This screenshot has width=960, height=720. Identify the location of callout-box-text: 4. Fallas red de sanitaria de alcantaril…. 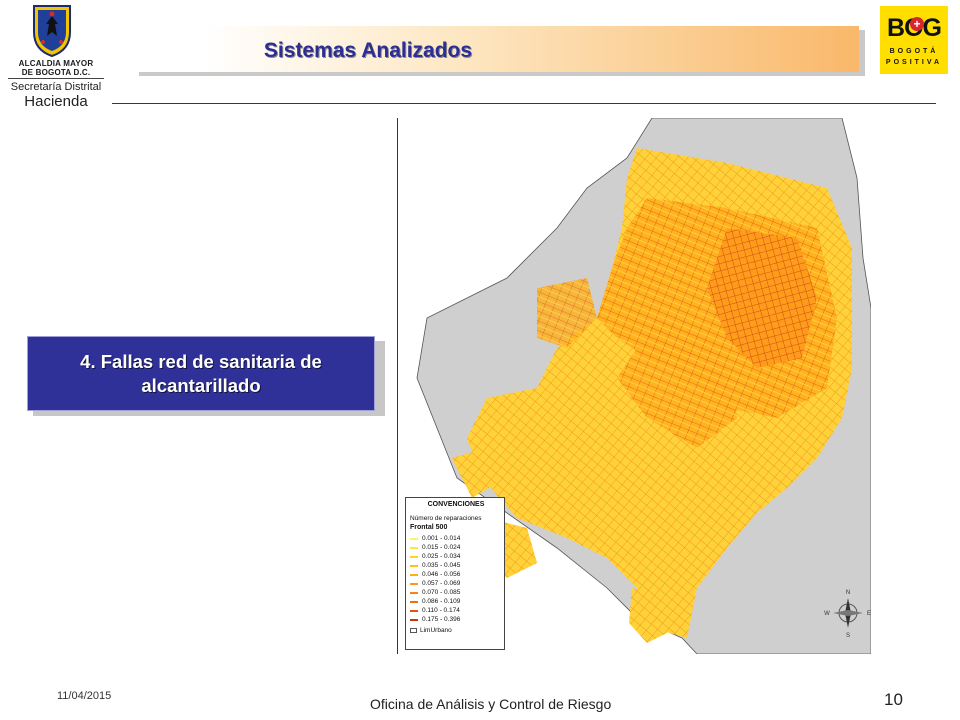
(201, 373).